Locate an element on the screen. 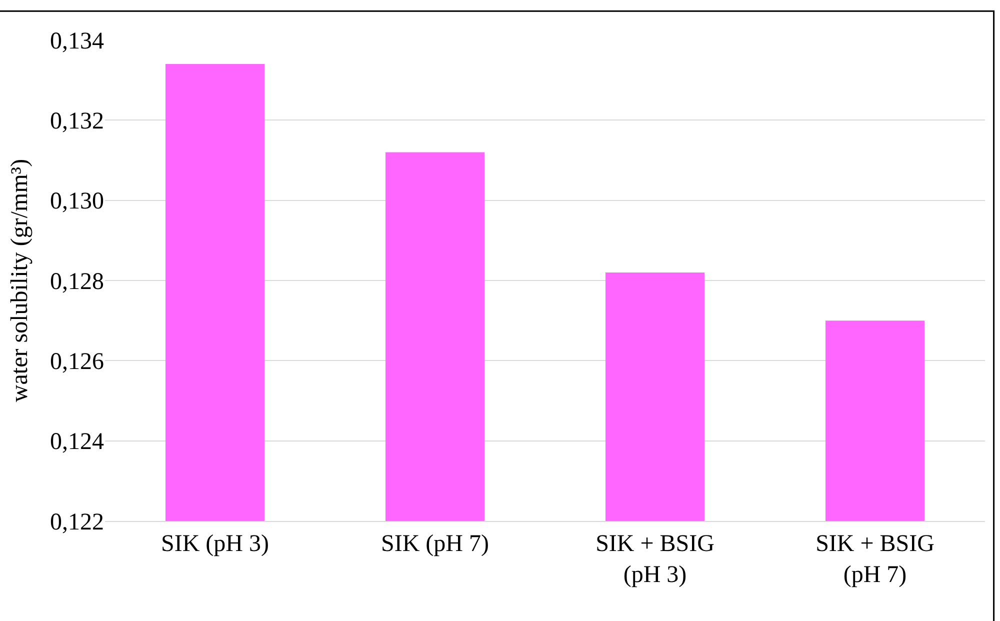 This screenshot has width=1000, height=621. y-tick-label: 0,134 is located at coordinates (77, 41).